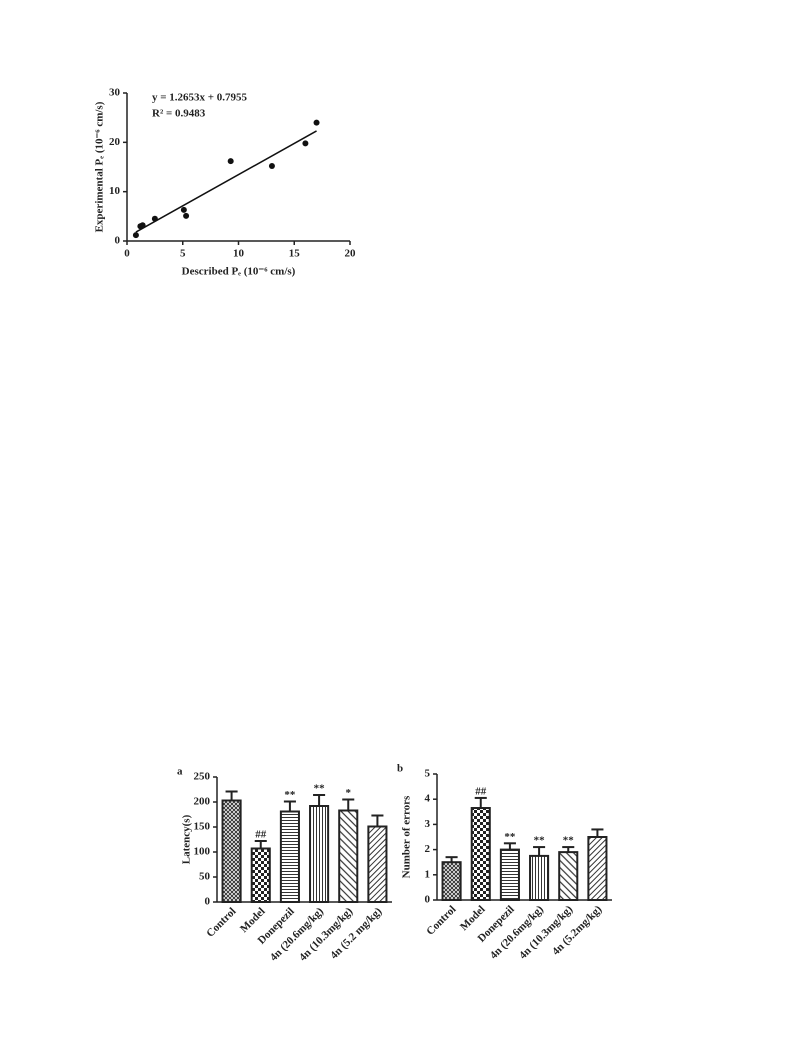  What do you see at coordinates (400, 769) in the screenshot?
I see `panel-label: b` at bounding box center [400, 769].